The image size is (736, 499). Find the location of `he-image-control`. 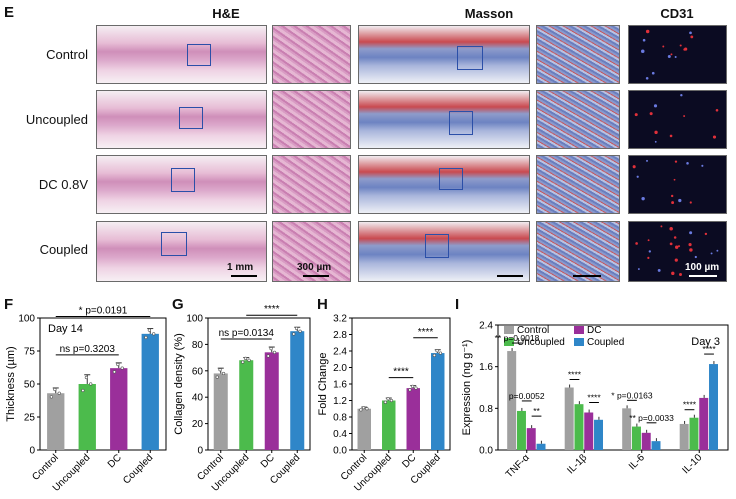

he-image-control is located at coordinates (181, 54).